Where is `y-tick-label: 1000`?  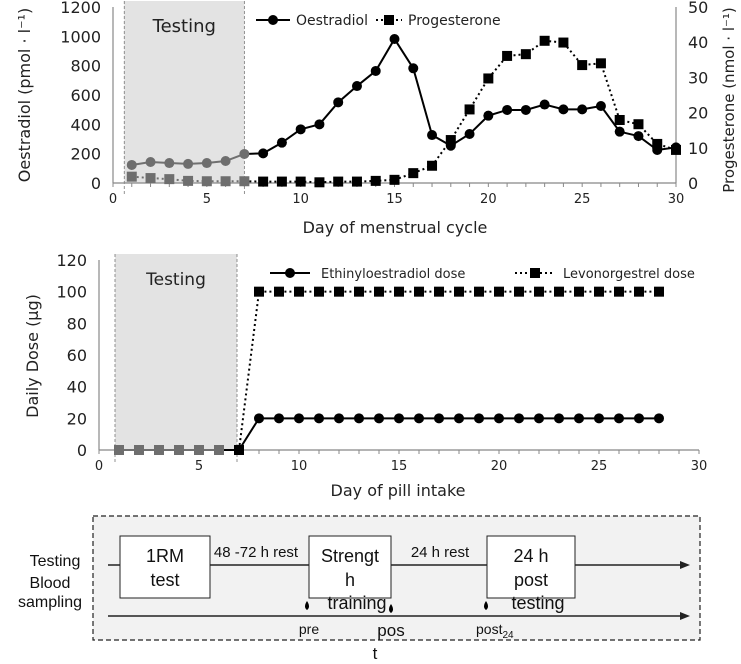
y-tick-label: 1000 is located at coordinates (80, 36).